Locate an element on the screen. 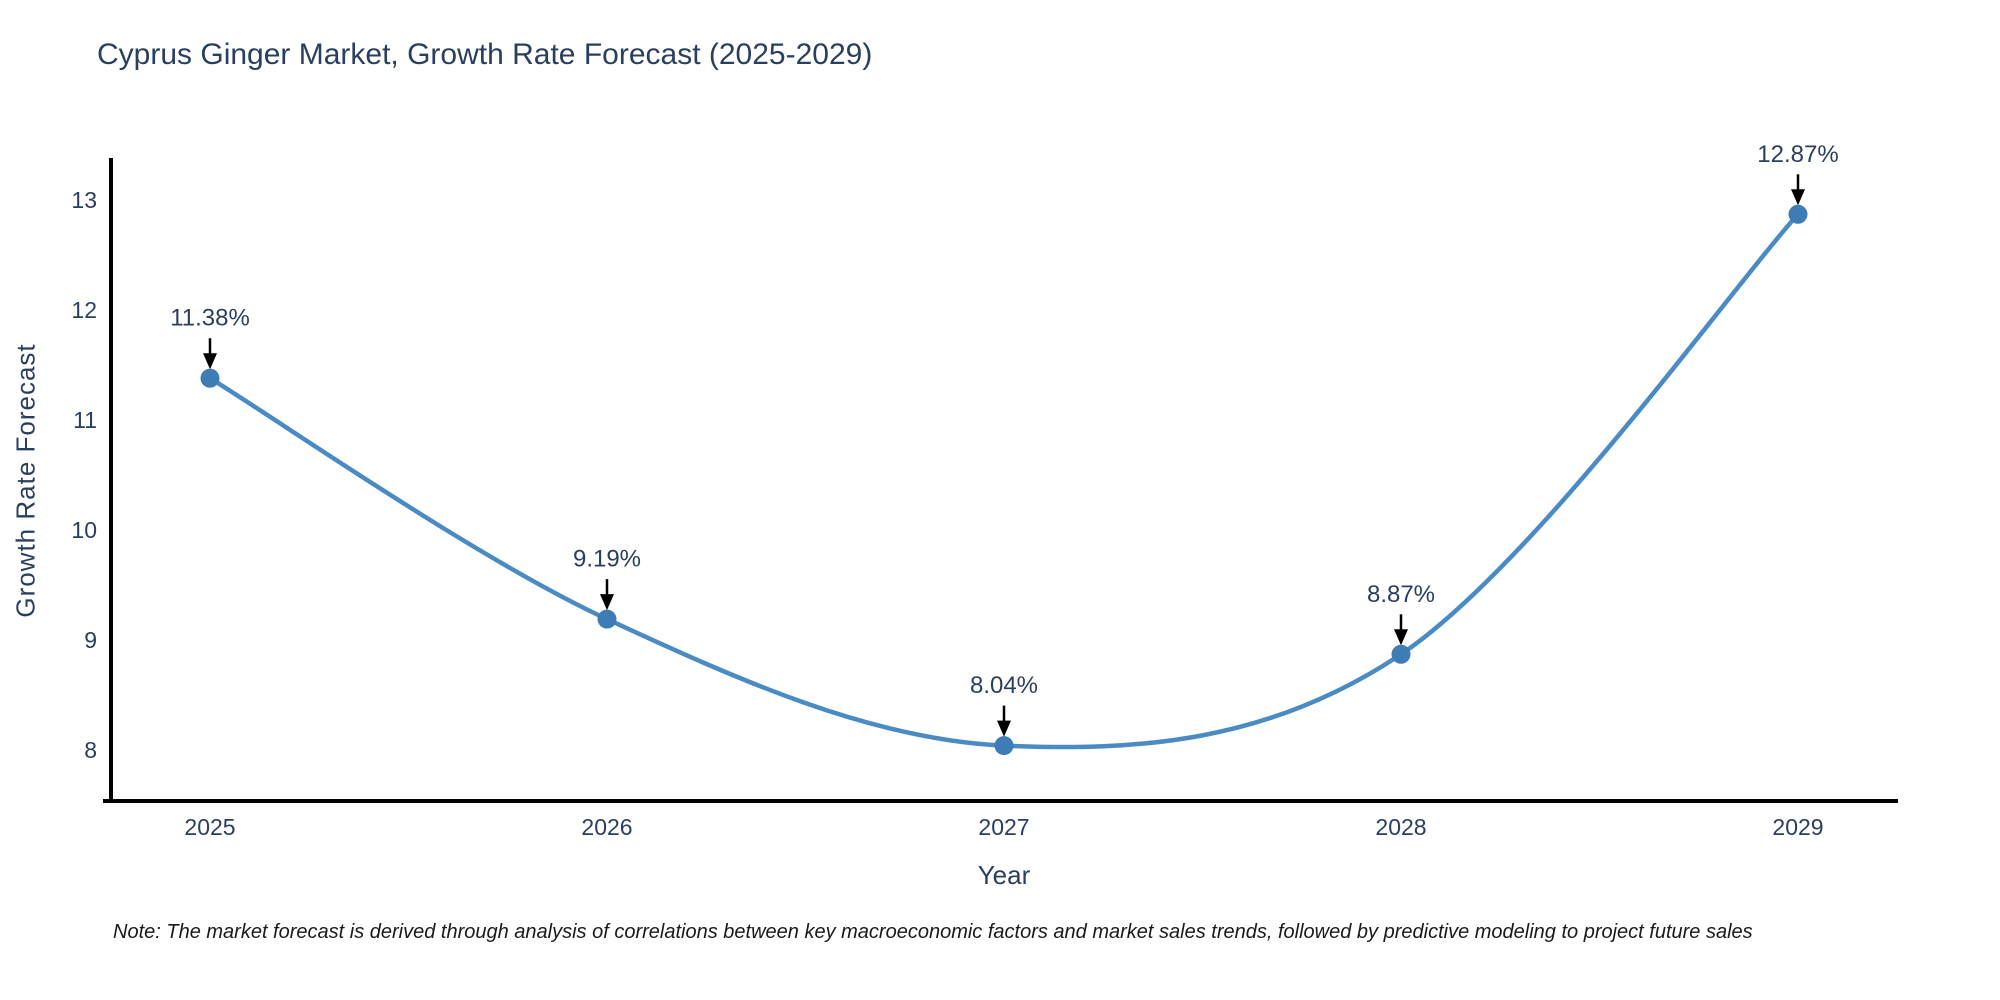  y-tick-label: 11 is located at coordinates (85, 420).